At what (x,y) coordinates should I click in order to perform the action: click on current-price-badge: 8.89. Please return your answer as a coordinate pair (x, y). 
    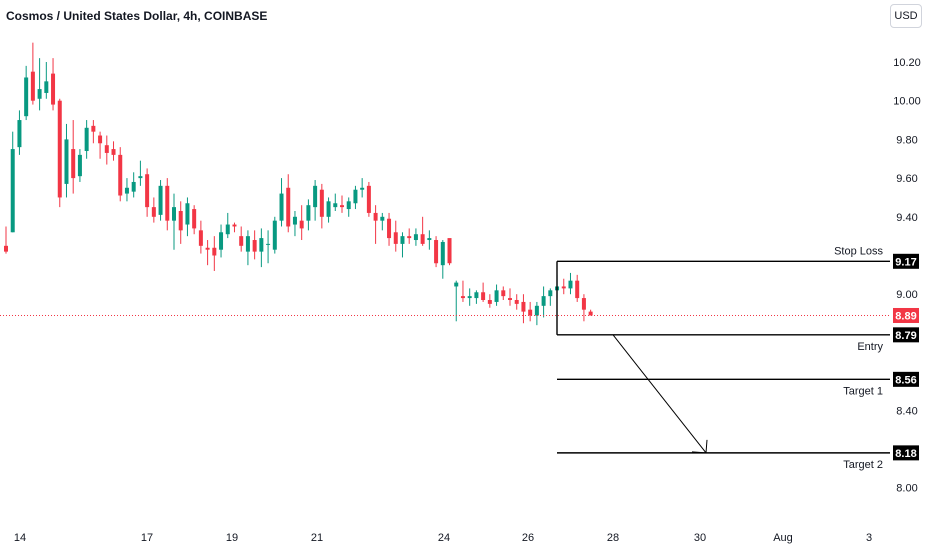
    Looking at the image, I should click on (906, 315).